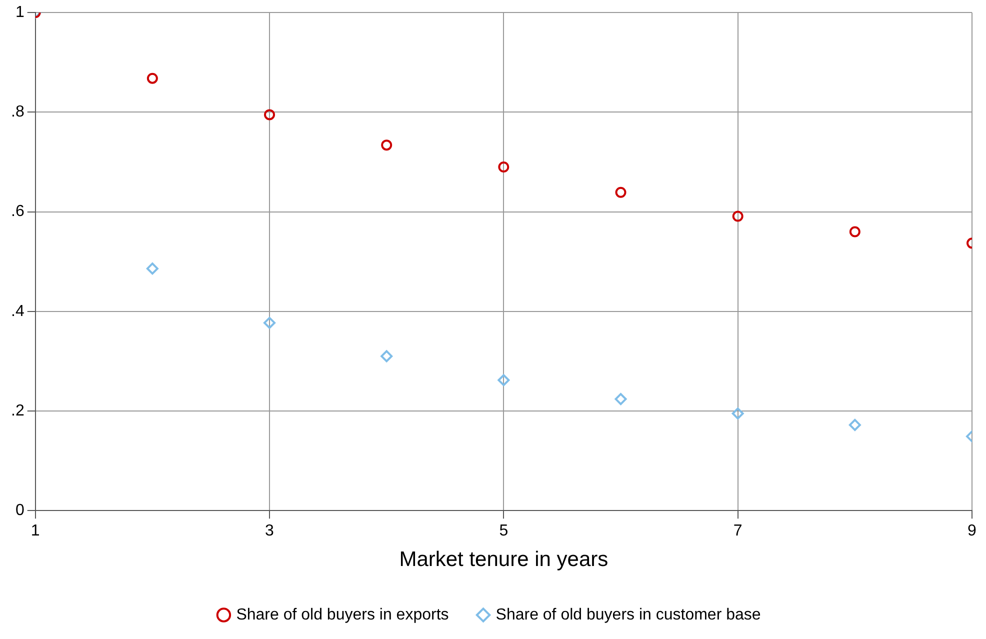 Image resolution: width=986 pixels, height=639 pixels. What do you see at coordinates (17, 112) in the screenshot?
I see `y-tick-label: .8` at bounding box center [17, 112].